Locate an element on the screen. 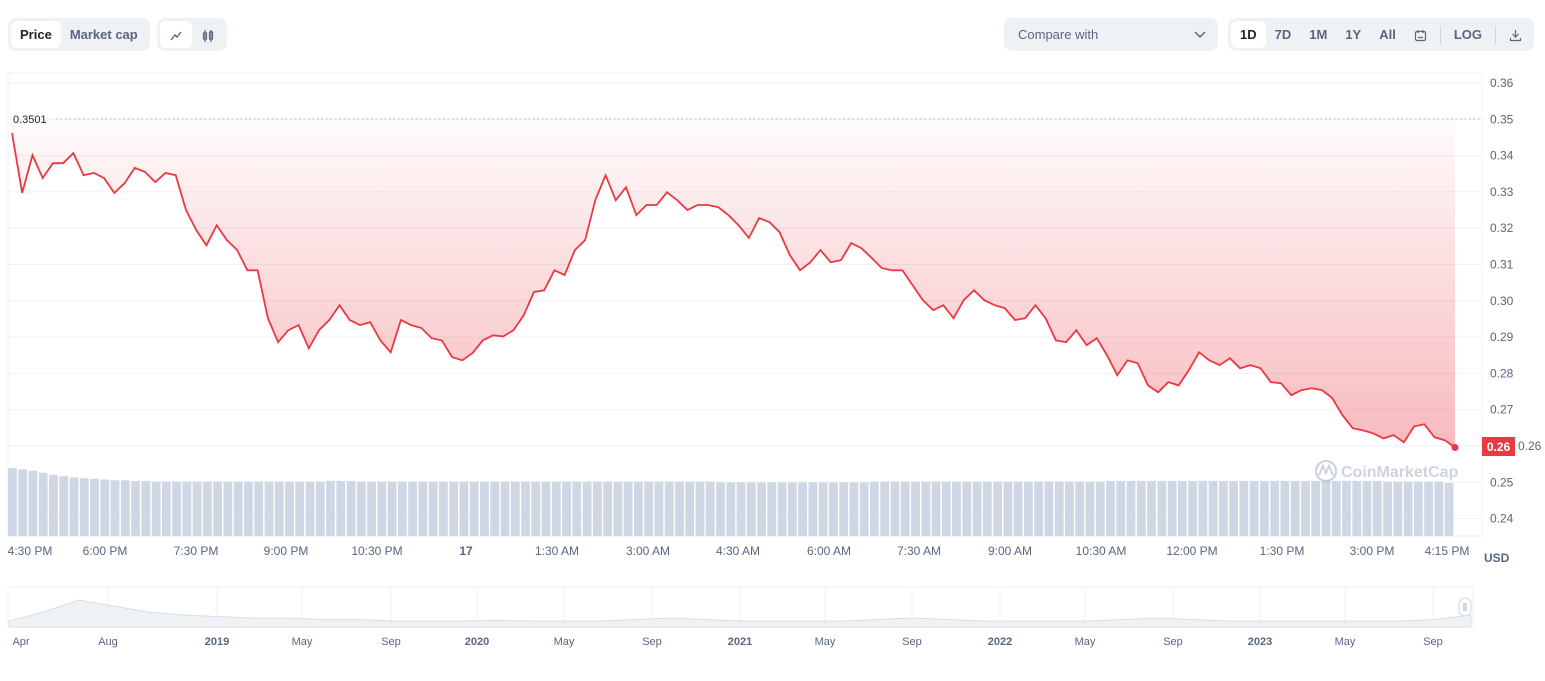 The height and width of the screenshot is (681, 1545). navigator-label: Apr is located at coordinates (20, 642).